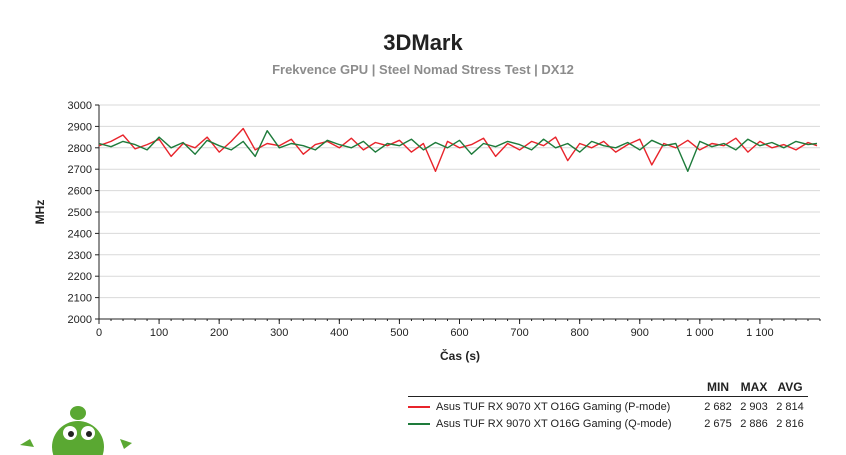 This screenshot has width=846, height=455. I want to click on legend-min-value: 2 682, so click(718, 406).